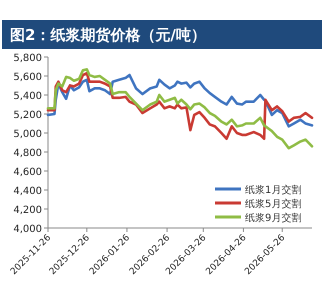 This screenshot has height=283, width=335. Describe the element at coordinates (27, 134) in the screenshot. I see `y-tick-label: 5,000` at that location.